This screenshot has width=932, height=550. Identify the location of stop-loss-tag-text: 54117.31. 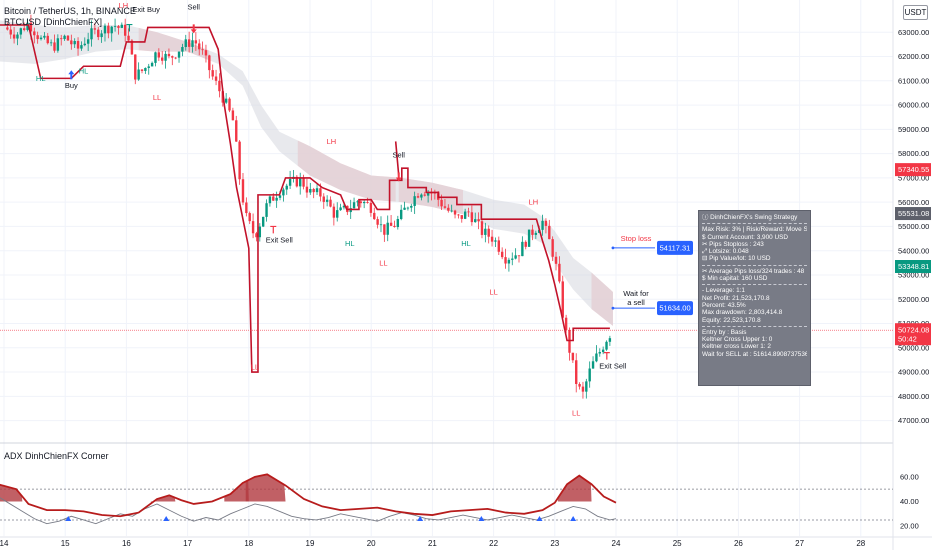
(675, 247).